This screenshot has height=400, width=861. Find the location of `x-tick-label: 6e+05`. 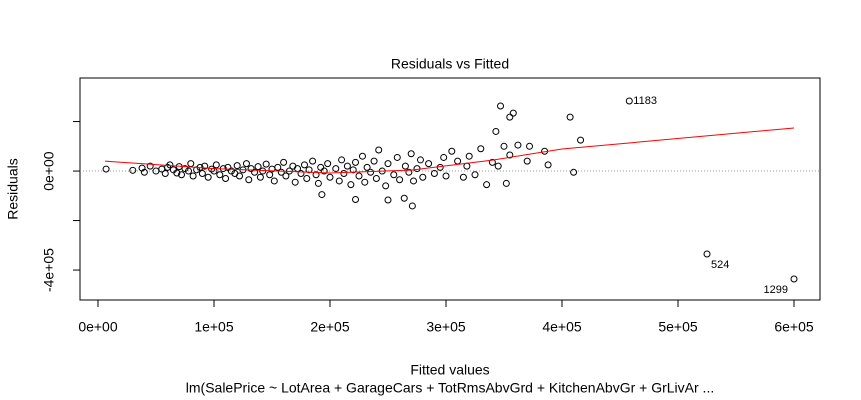

x-tick-label: 6e+05 is located at coordinates (794, 327).